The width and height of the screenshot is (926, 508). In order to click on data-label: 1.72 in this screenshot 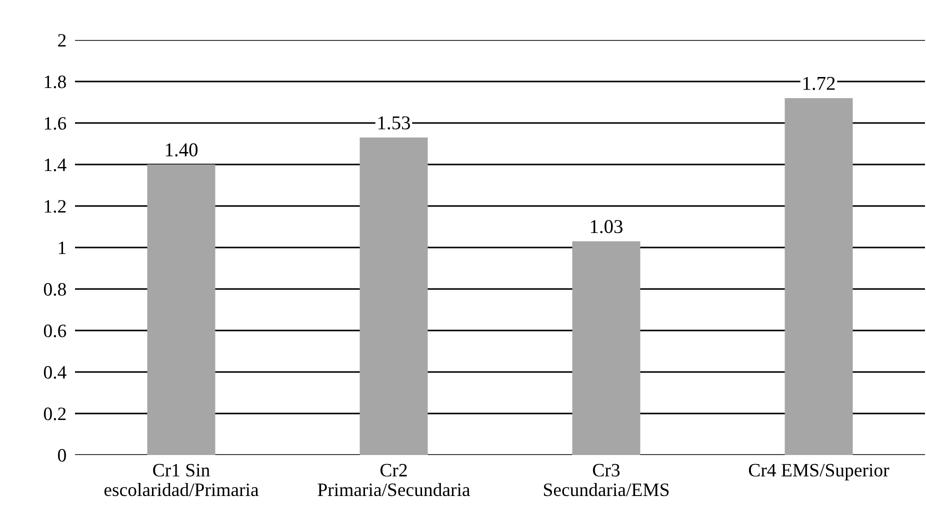, I will do `click(819, 83)`.